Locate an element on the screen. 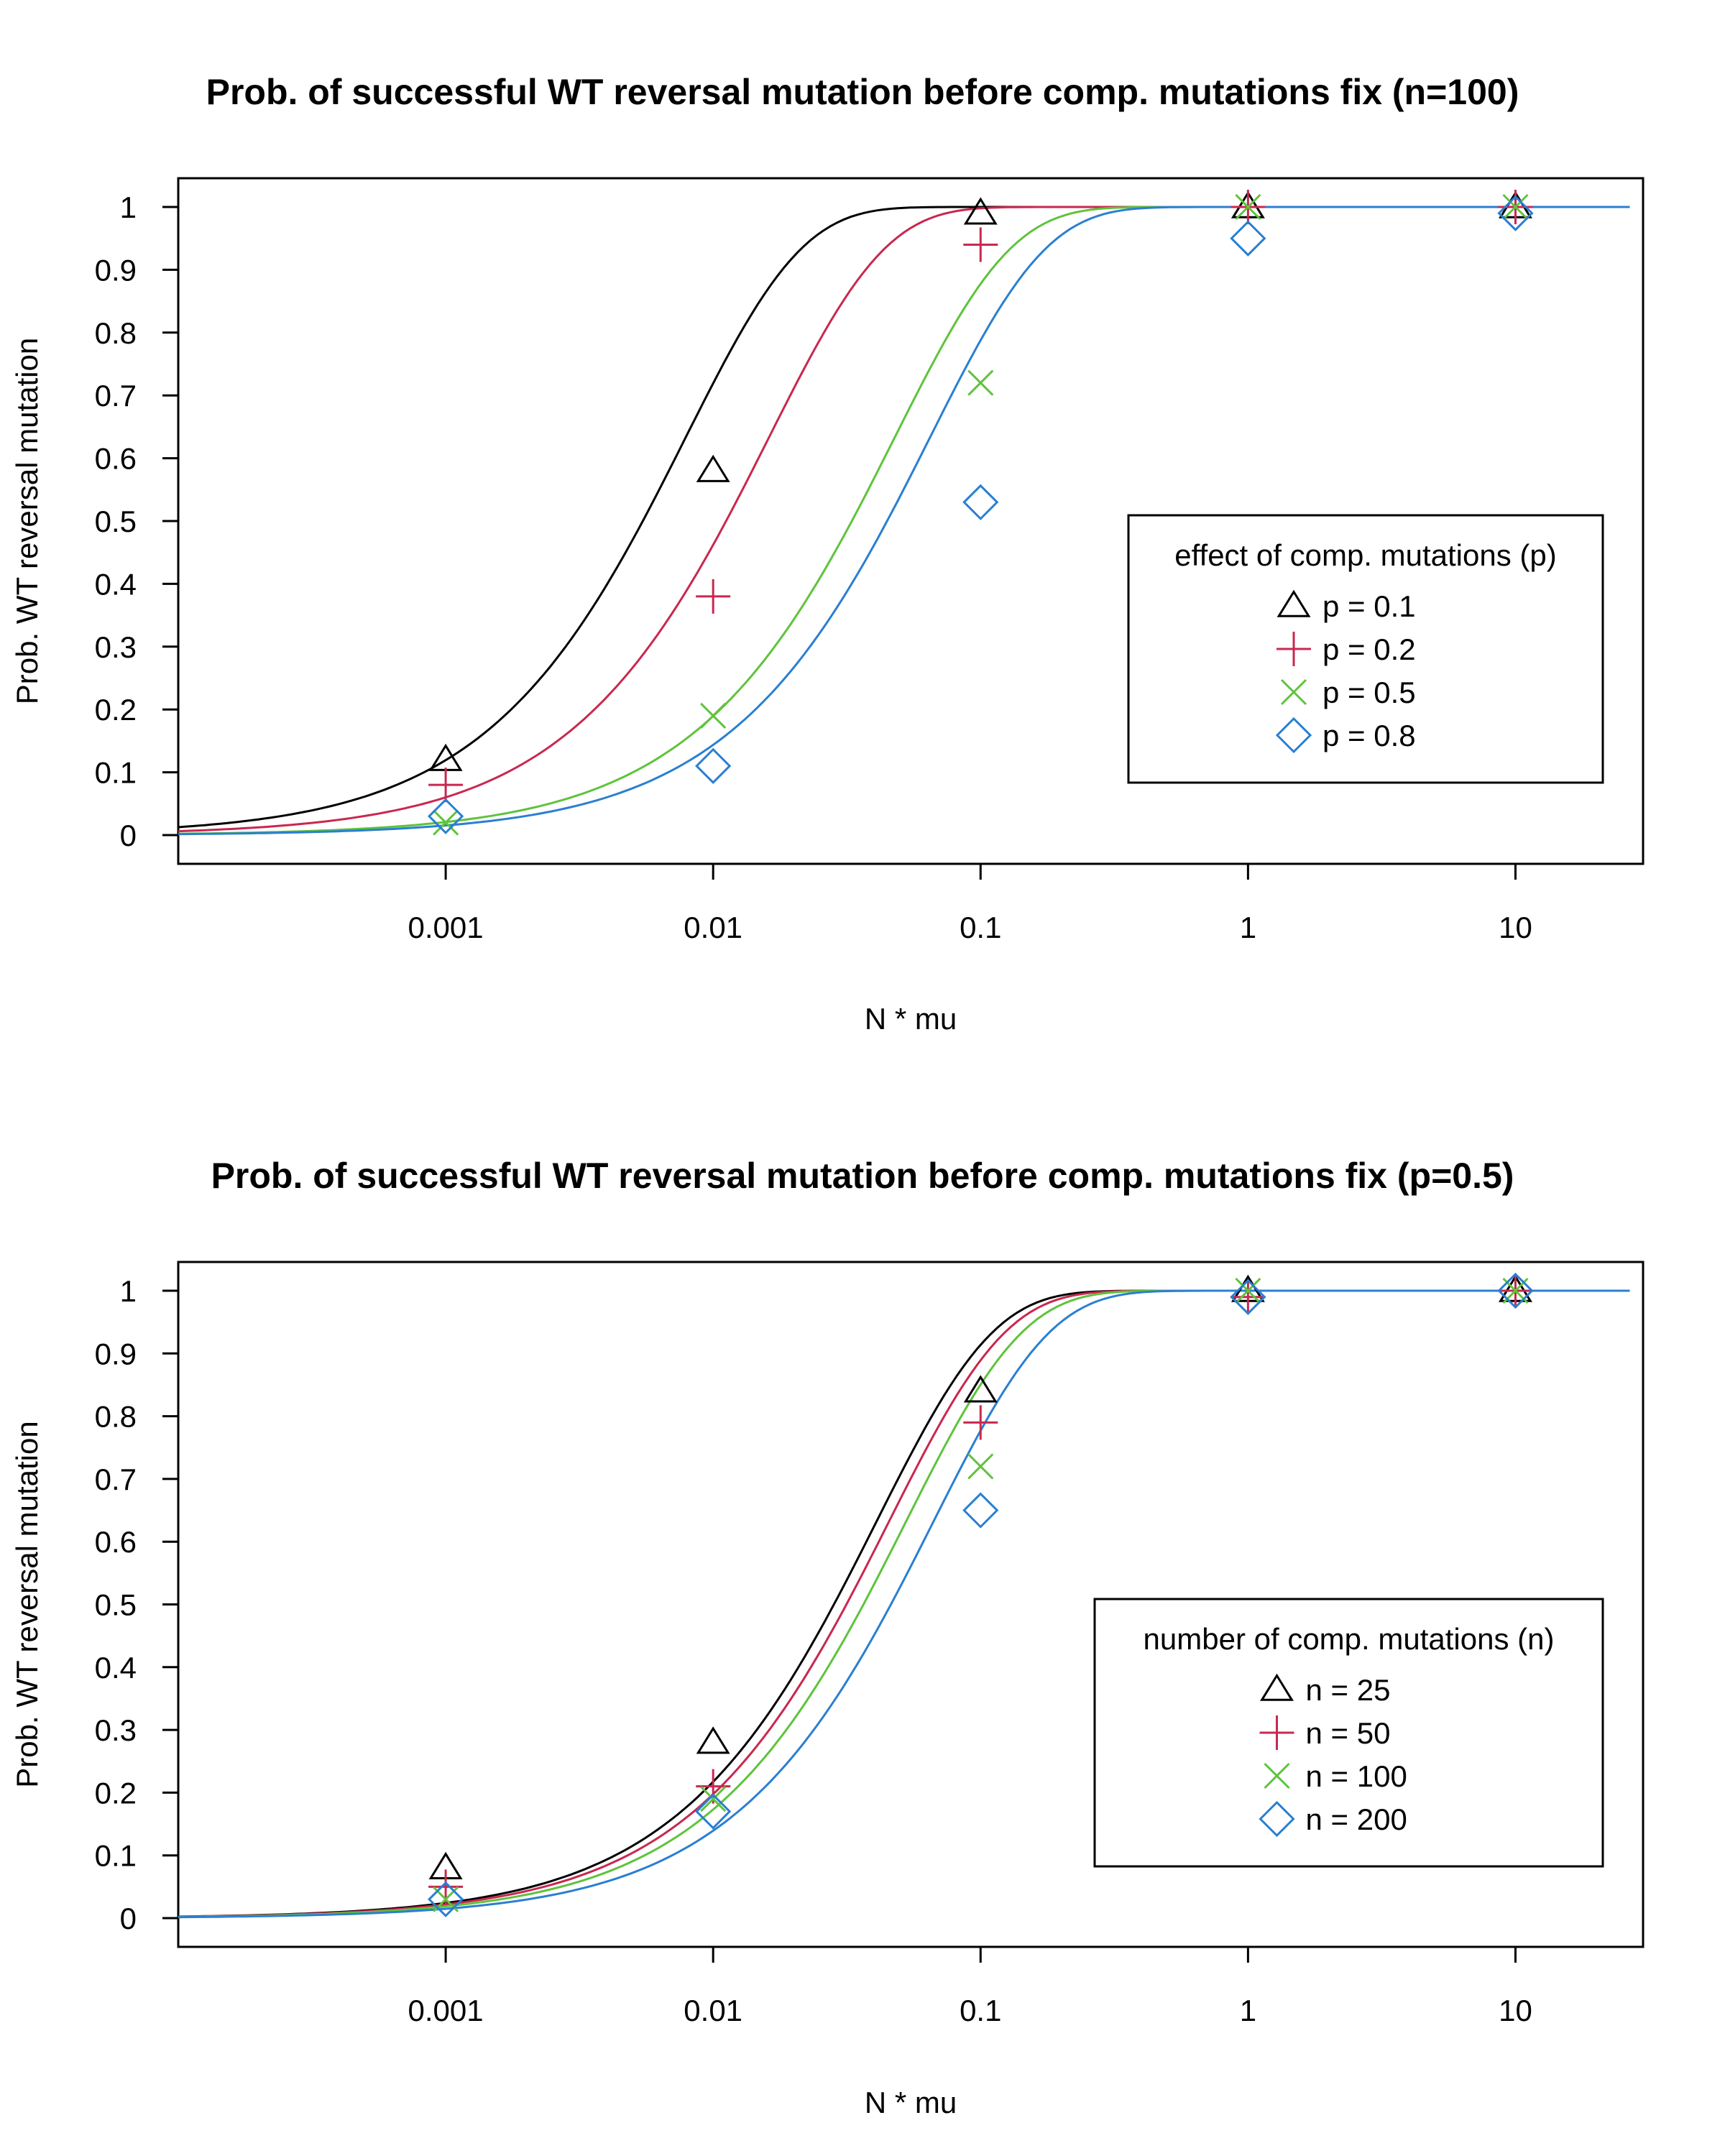 The width and height of the screenshot is (1725, 2156). legend-label: n = 200 is located at coordinates (1356, 1819).